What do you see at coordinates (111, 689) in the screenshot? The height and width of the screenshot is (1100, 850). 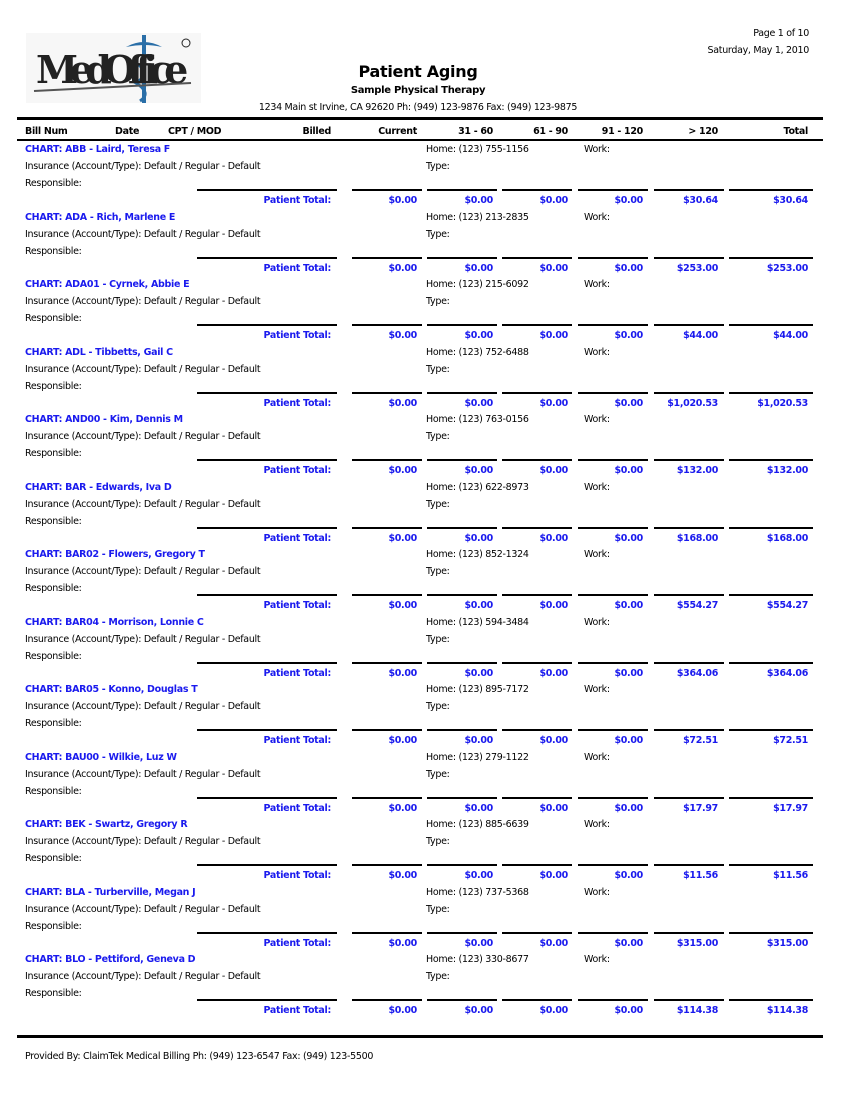 I see `patient-chart: CHART: BAR05 - Konno, Douglas T` at bounding box center [111, 689].